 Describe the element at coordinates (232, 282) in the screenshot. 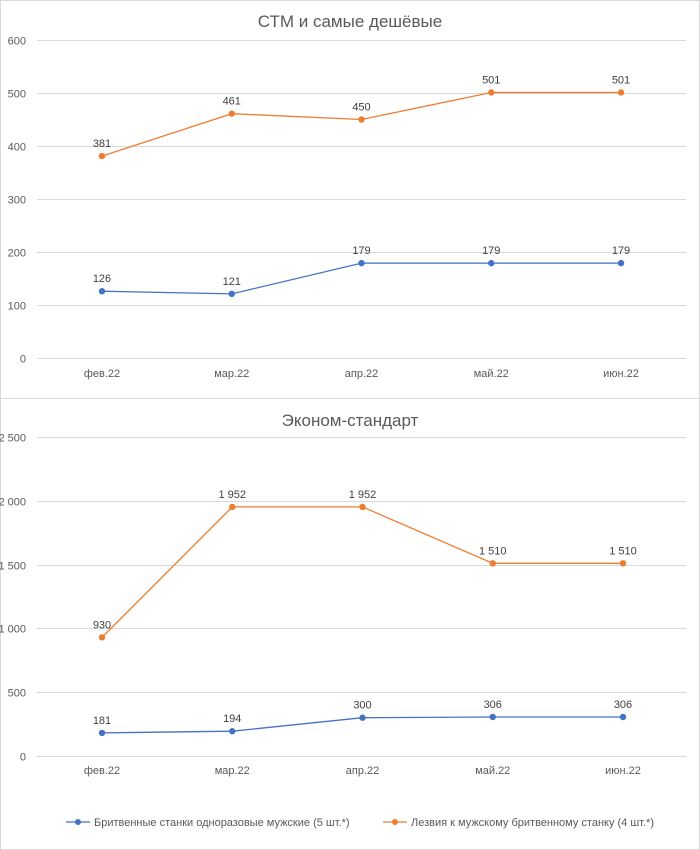

I see `data-label: 121` at that location.